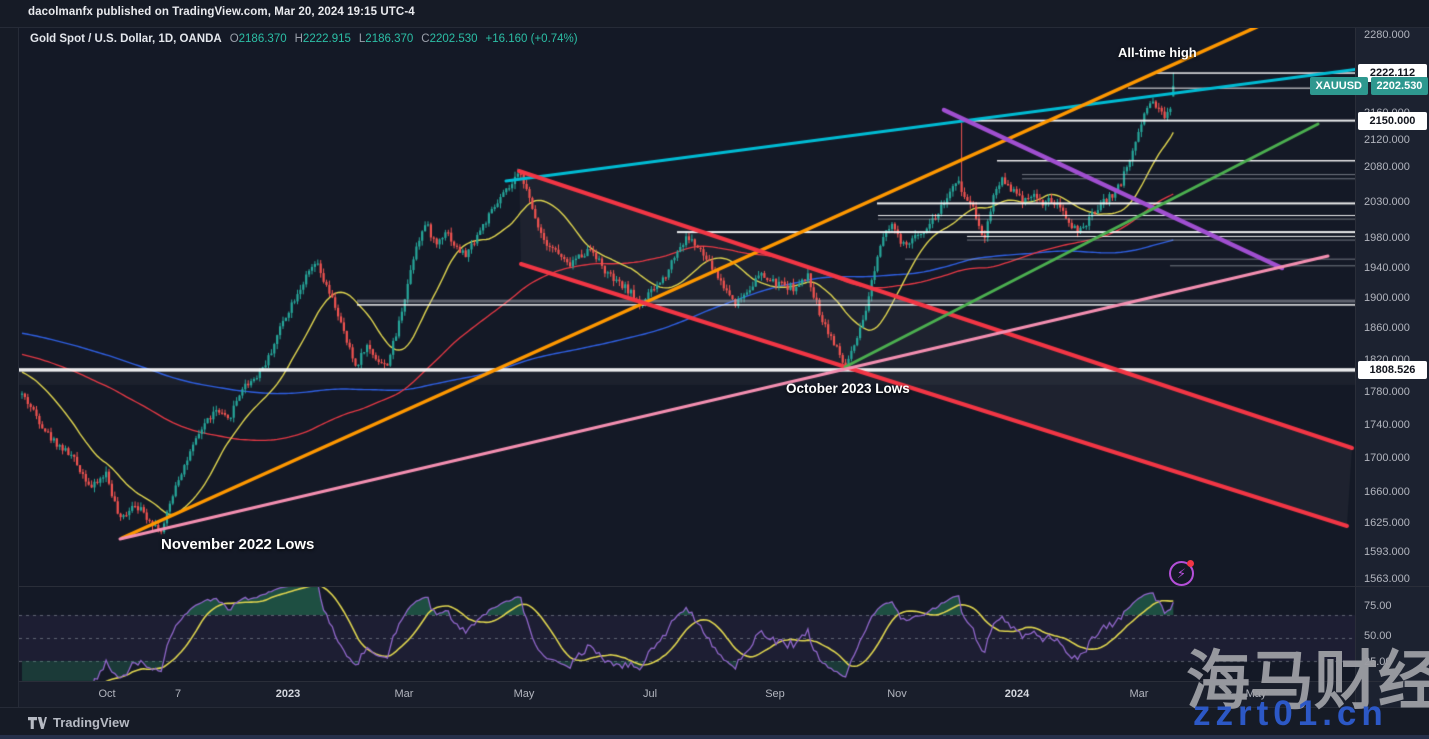  Describe the element at coordinates (687, 694) in the screenshot. I see `time-axis` at that location.